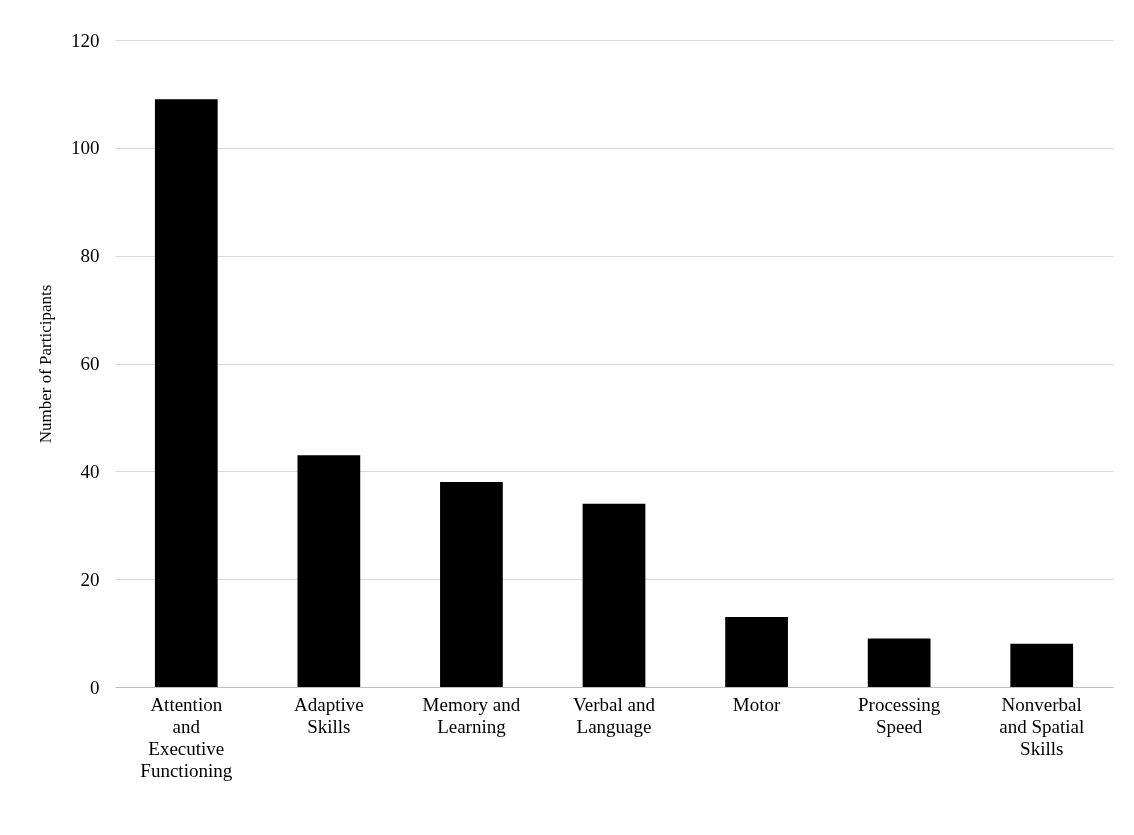 This screenshot has width=1134, height=835. Describe the element at coordinates (90, 256) in the screenshot. I see `y-tick-label: 80` at that location.